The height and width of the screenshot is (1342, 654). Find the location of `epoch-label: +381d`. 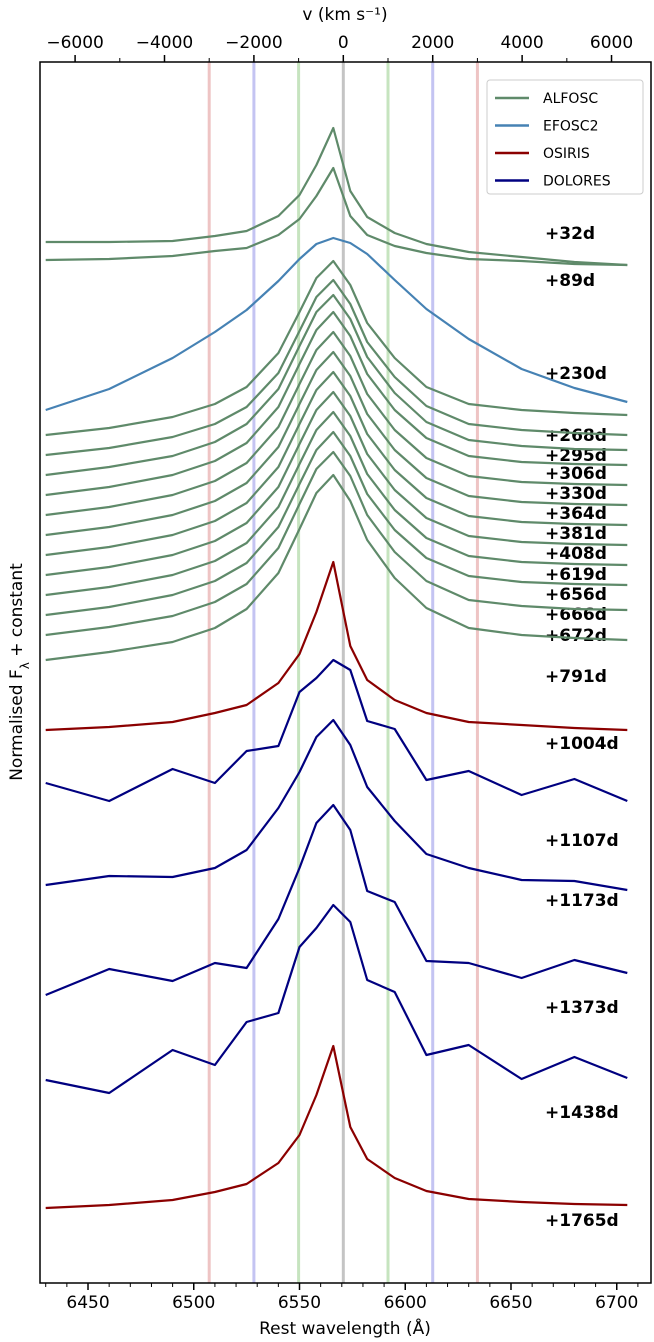

epoch-label: +381d is located at coordinates (576, 534).